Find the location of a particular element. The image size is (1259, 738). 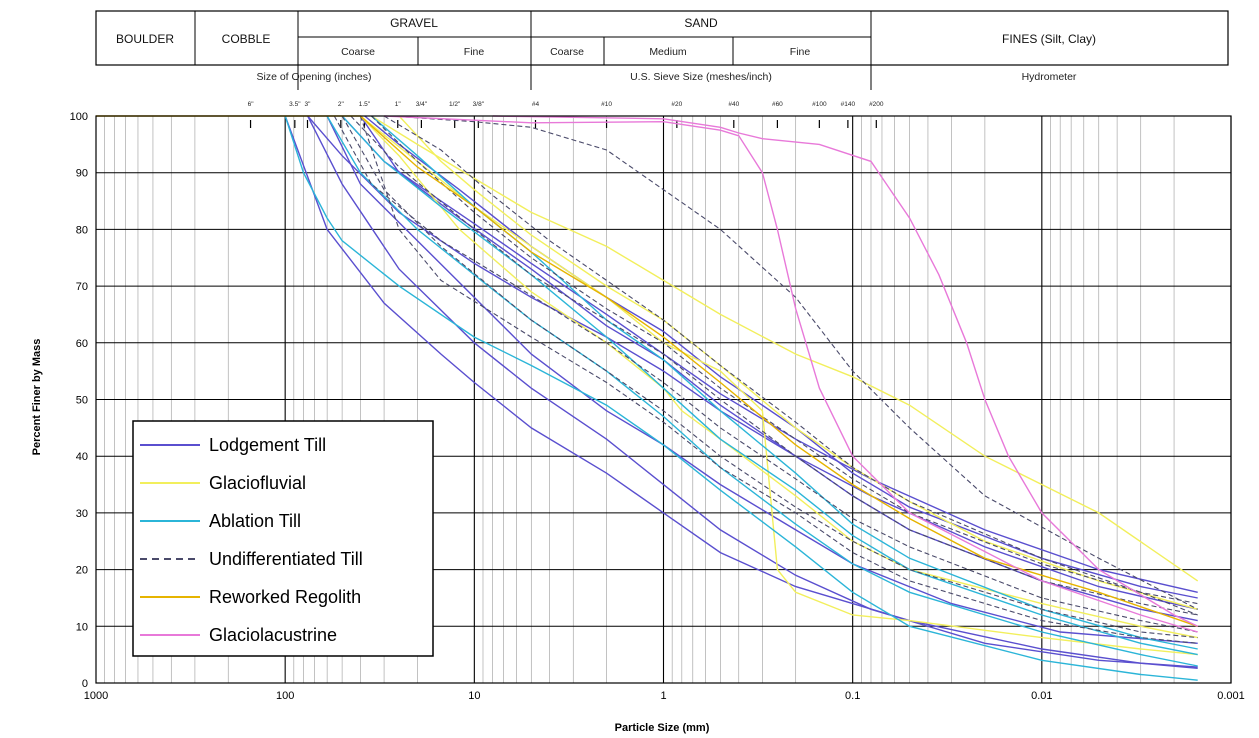

sieve-label: 3/8" is located at coordinates (479, 104).